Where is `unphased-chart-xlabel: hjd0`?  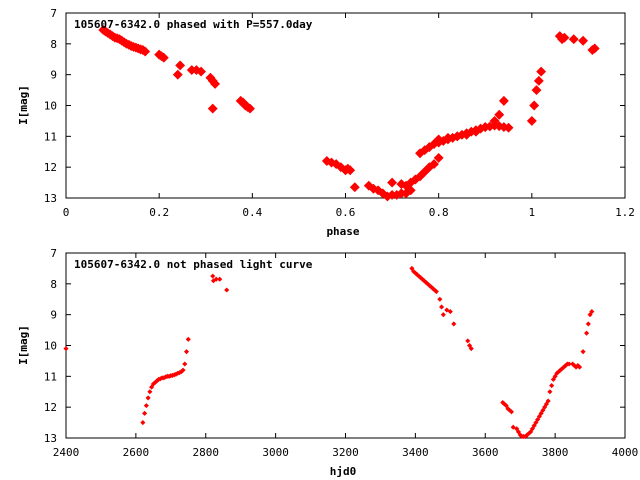
unphased-chart-xlabel: hjd0 is located at coordinates (343, 471).